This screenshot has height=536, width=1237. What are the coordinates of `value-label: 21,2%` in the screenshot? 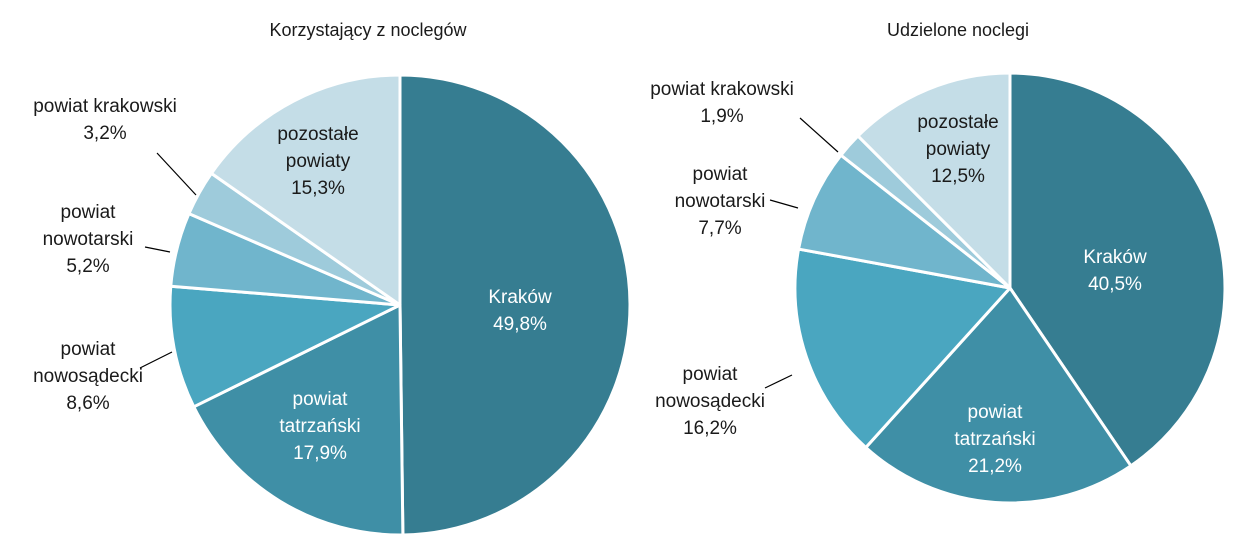 It's located at (995, 466).